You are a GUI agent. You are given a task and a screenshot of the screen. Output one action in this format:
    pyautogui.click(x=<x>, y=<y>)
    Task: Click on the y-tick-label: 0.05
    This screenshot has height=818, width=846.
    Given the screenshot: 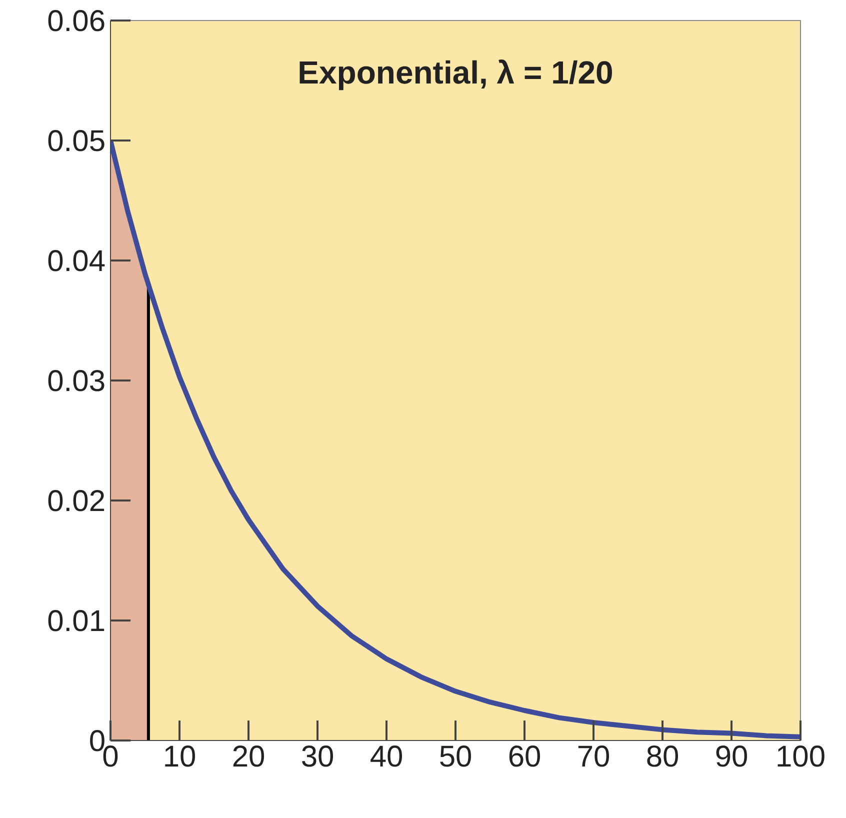 What is the action you would take?
    pyautogui.click(x=76, y=141)
    